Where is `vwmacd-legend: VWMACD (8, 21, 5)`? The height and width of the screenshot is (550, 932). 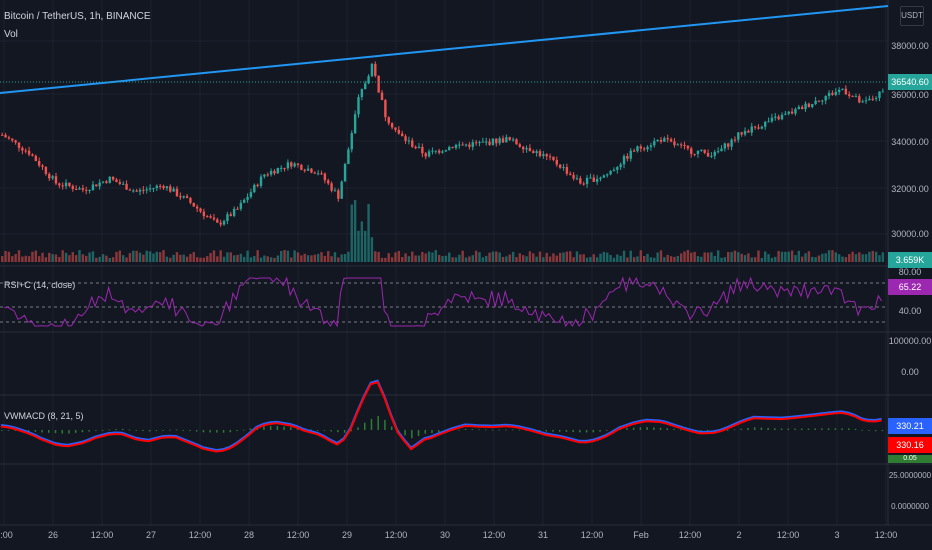
vwmacd-legend: VWMACD (8, 21, 5) is located at coordinates (44, 416).